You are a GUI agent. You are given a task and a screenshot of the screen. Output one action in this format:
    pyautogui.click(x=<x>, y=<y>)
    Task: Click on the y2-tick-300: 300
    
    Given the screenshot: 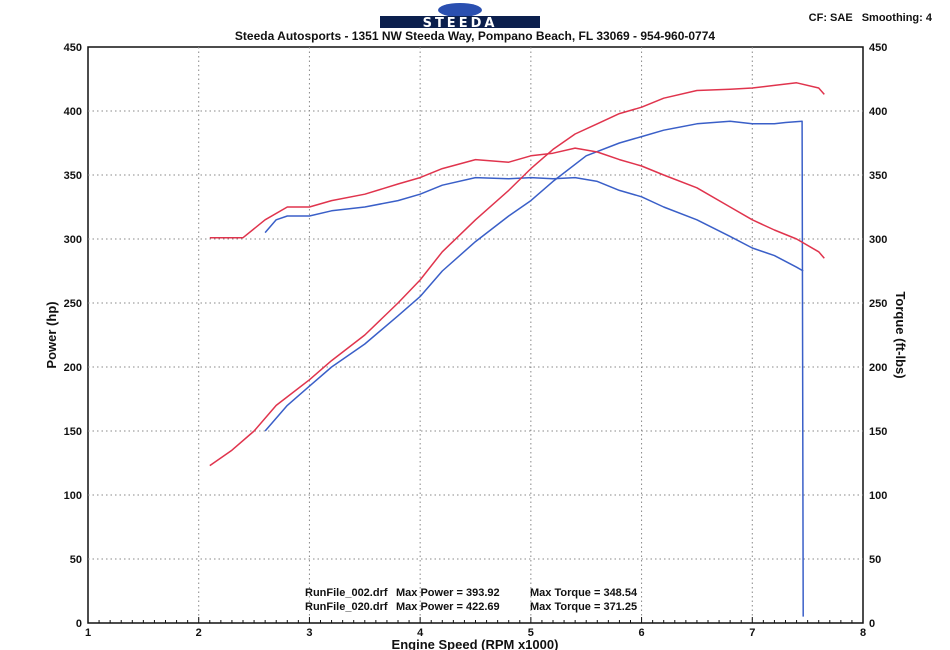 What is the action you would take?
    pyautogui.click(x=878, y=240)
    